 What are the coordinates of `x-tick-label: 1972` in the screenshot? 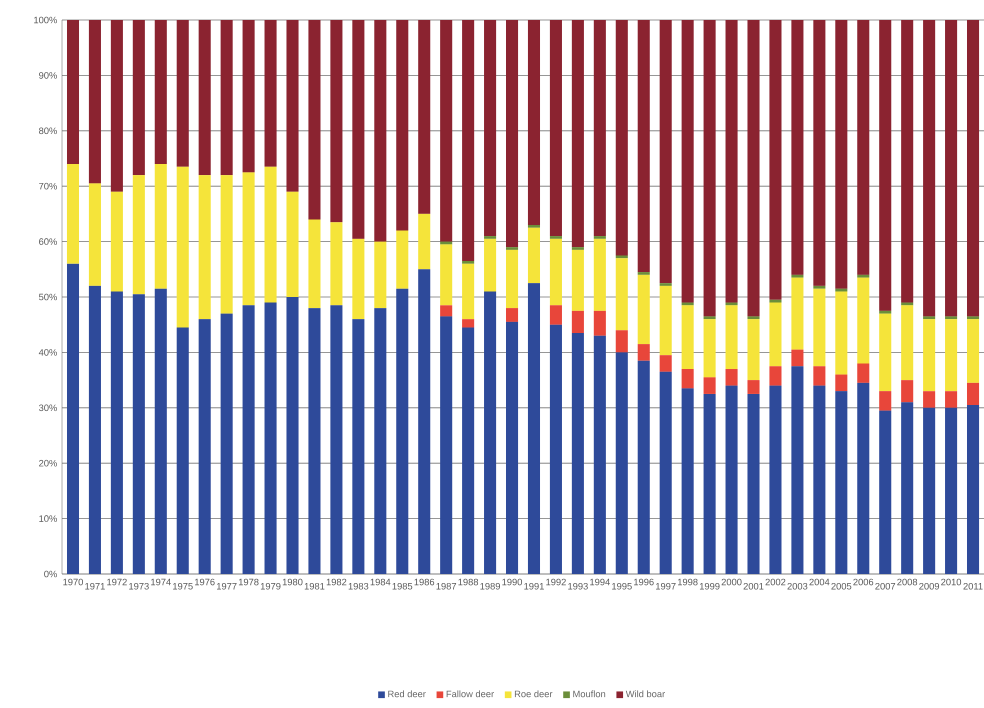 It's located at (117, 582).